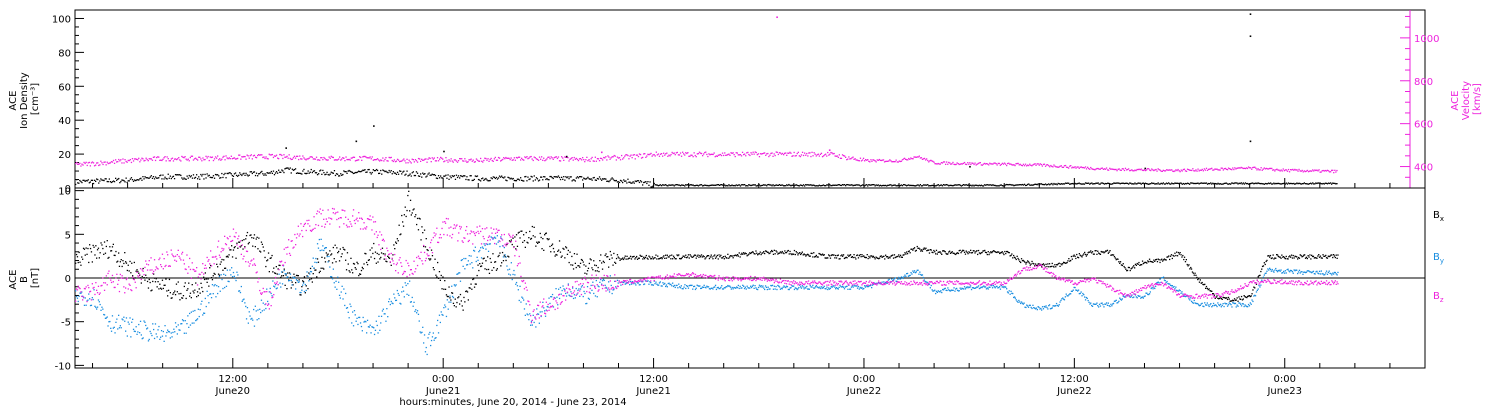  I want to click on velocity-tick-label: 400, so click(1423, 168).